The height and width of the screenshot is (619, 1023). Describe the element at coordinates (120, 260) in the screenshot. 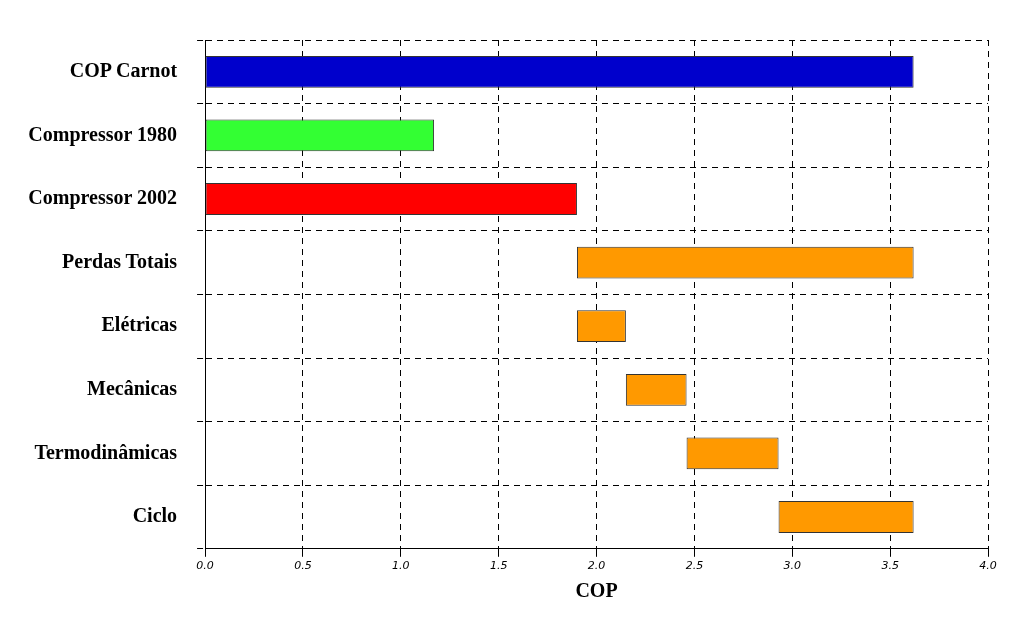

I see `y-tick-label: Perdas Totais` at that location.